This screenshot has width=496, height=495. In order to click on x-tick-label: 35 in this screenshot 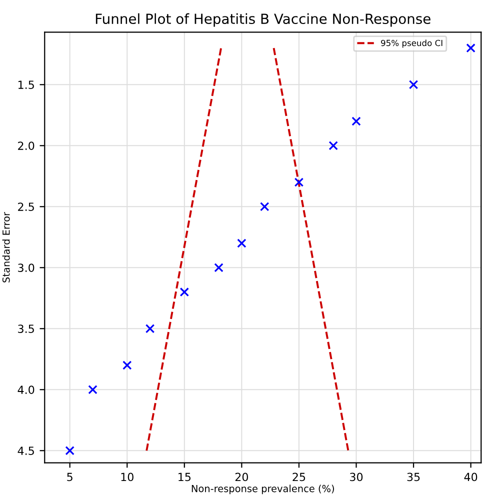, I will do `click(413, 477)`.